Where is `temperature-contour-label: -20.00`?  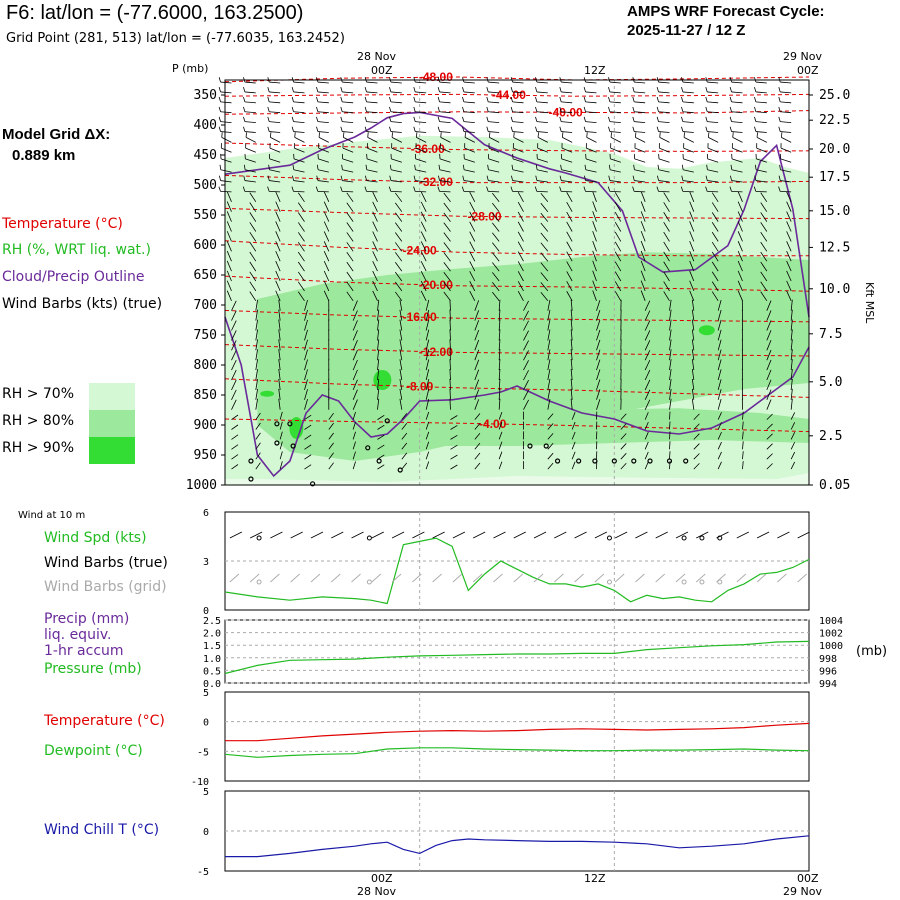
temperature-contour-label: -20.00 is located at coordinates (436, 285).